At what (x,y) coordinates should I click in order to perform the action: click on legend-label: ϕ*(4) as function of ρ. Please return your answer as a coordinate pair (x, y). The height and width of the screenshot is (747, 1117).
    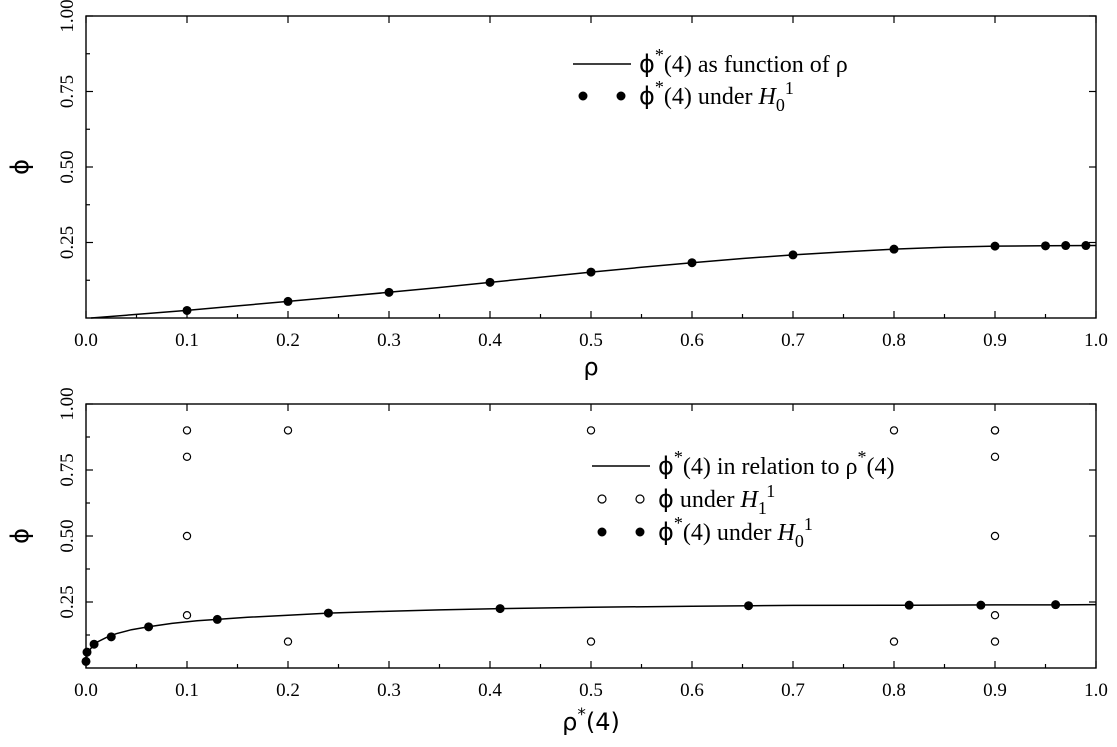
    Looking at the image, I should click on (743, 61).